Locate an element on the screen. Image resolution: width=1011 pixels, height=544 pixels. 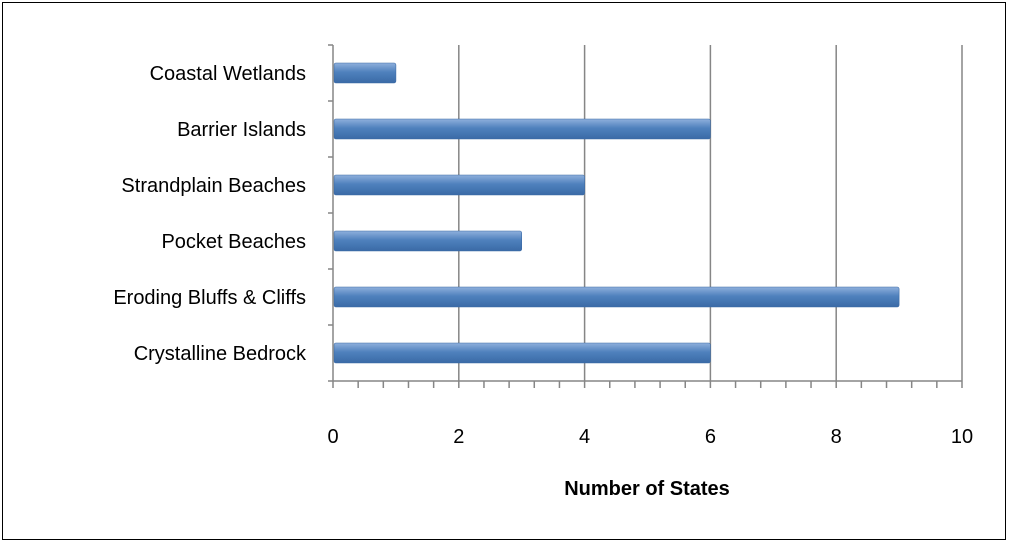
x-tick-label-8: 8 is located at coordinates (836, 437).